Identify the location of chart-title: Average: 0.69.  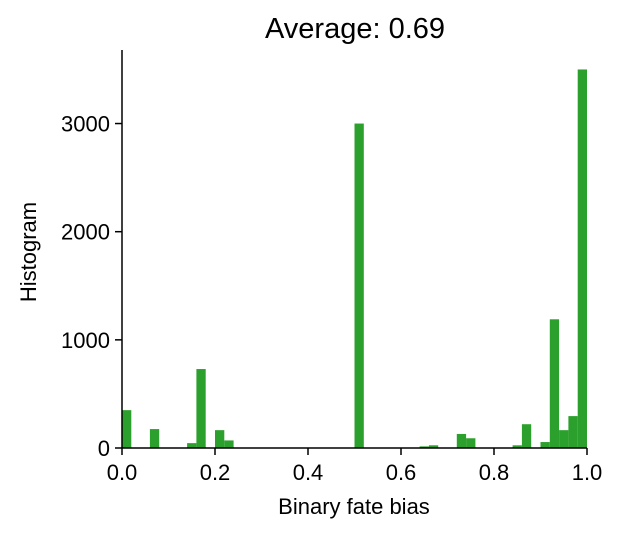
(355, 29).